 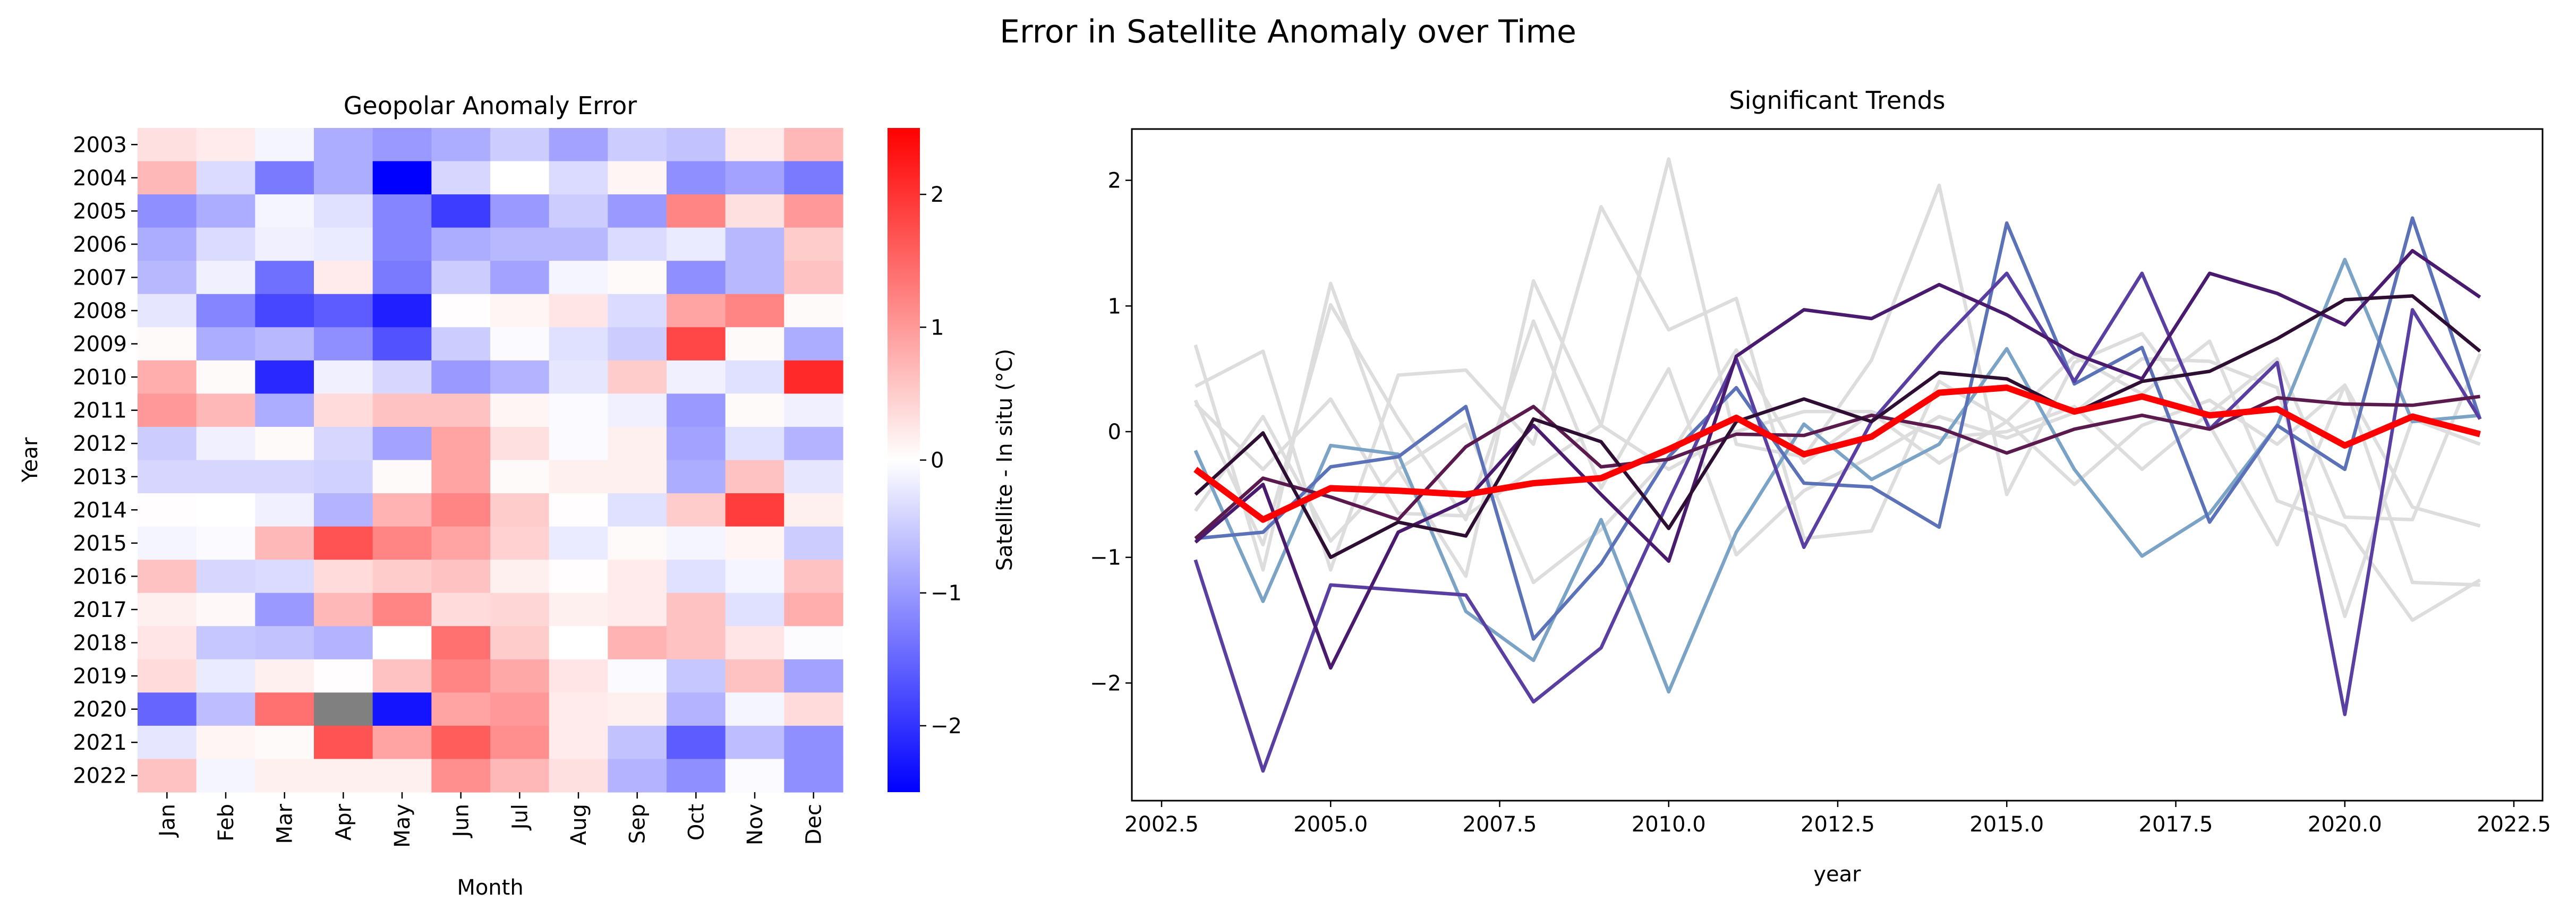 What do you see at coordinates (947, 593) in the screenshot?
I see `colorbar-tick-label: −1` at bounding box center [947, 593].